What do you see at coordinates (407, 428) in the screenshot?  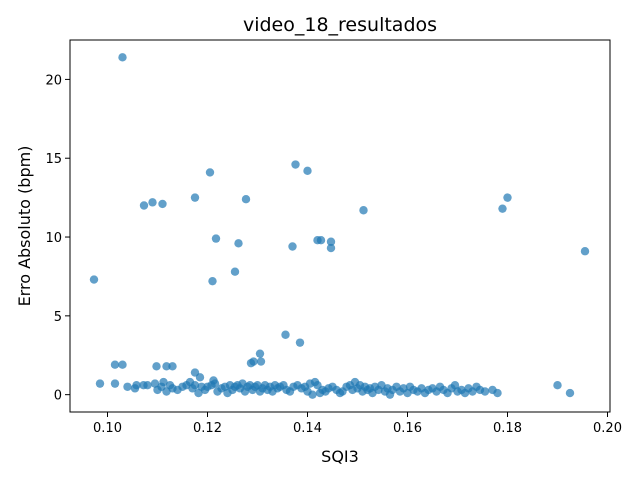 I see `x-tick-label: 0.16` at bounding box center [407, 428].